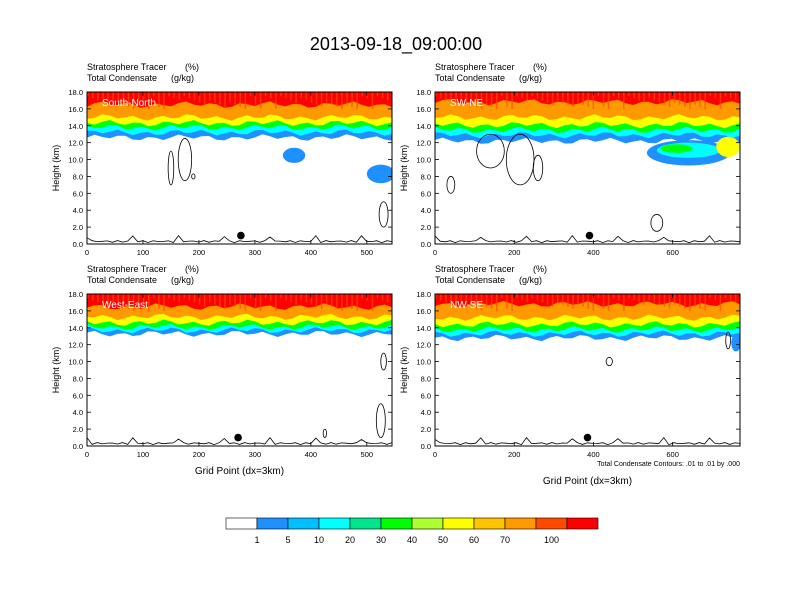 The width and height of the screenshot is (792, 612). I want to click on header-condensate-unit: (g/kg), so click(182, 280).